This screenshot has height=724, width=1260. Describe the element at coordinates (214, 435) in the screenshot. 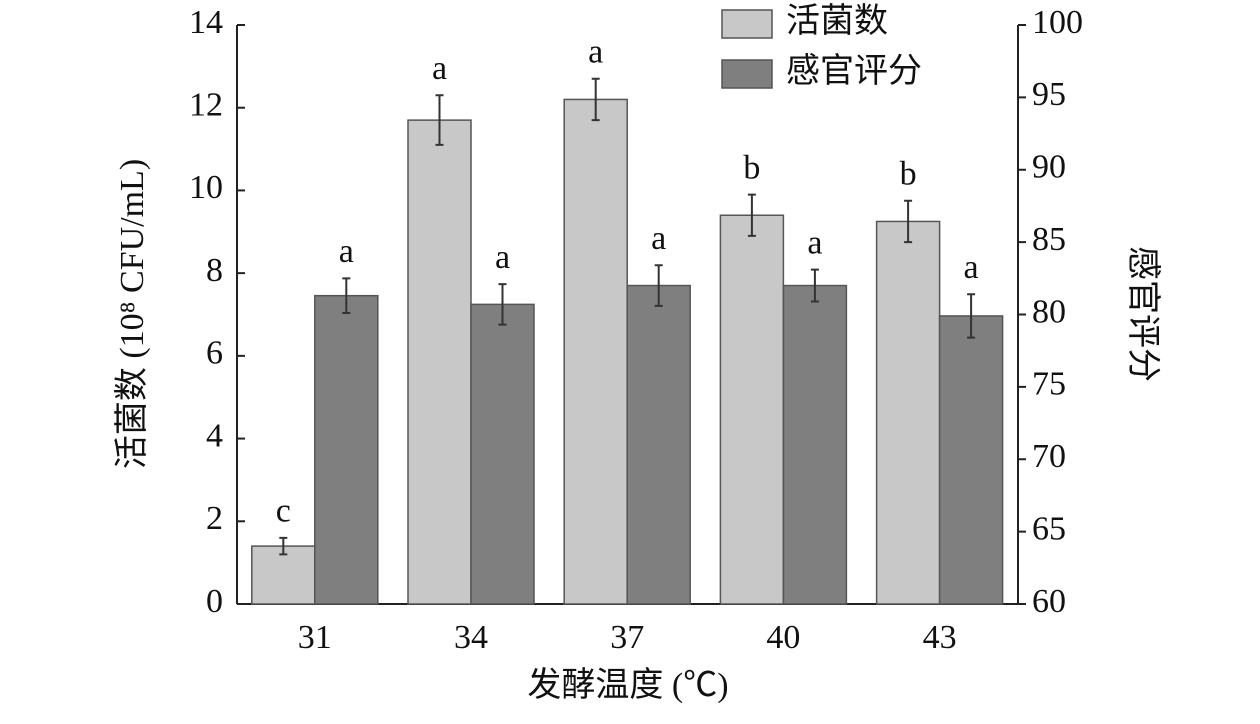

I see `y-tick-label: 4` at that location.